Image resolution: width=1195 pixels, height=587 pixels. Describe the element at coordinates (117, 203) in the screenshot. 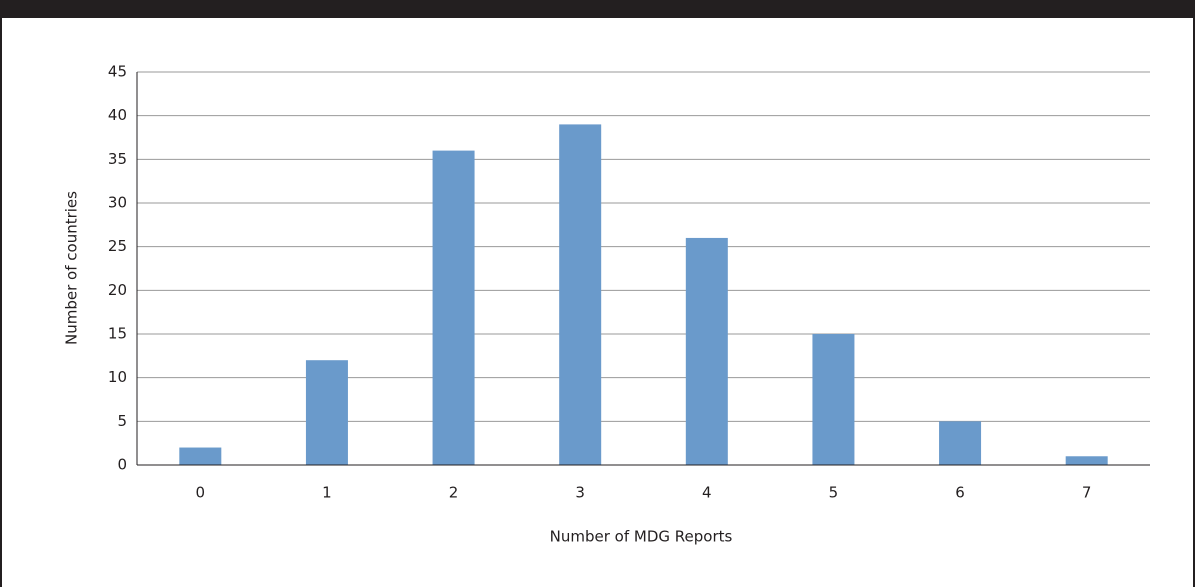

I see `y-tick-label: 30` at that location.